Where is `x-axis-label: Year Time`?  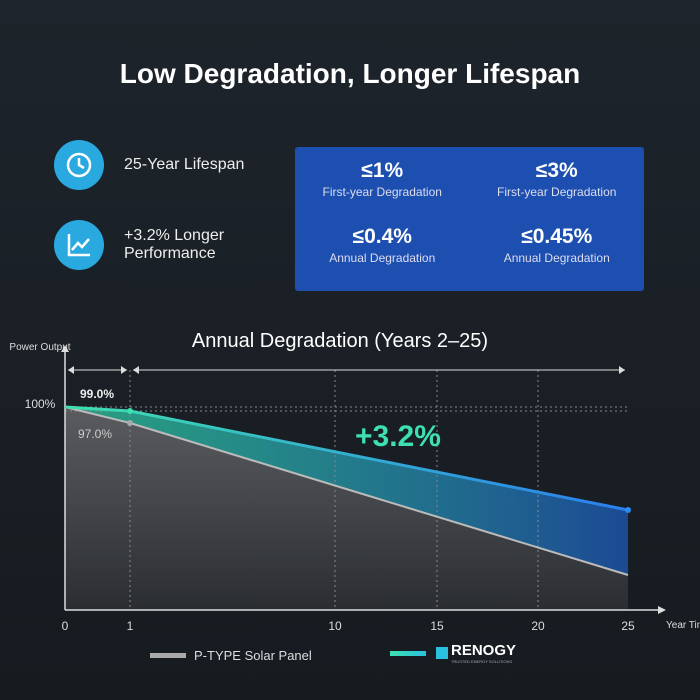
x-axis-label: Year Time is located at coordinates (683, 625).